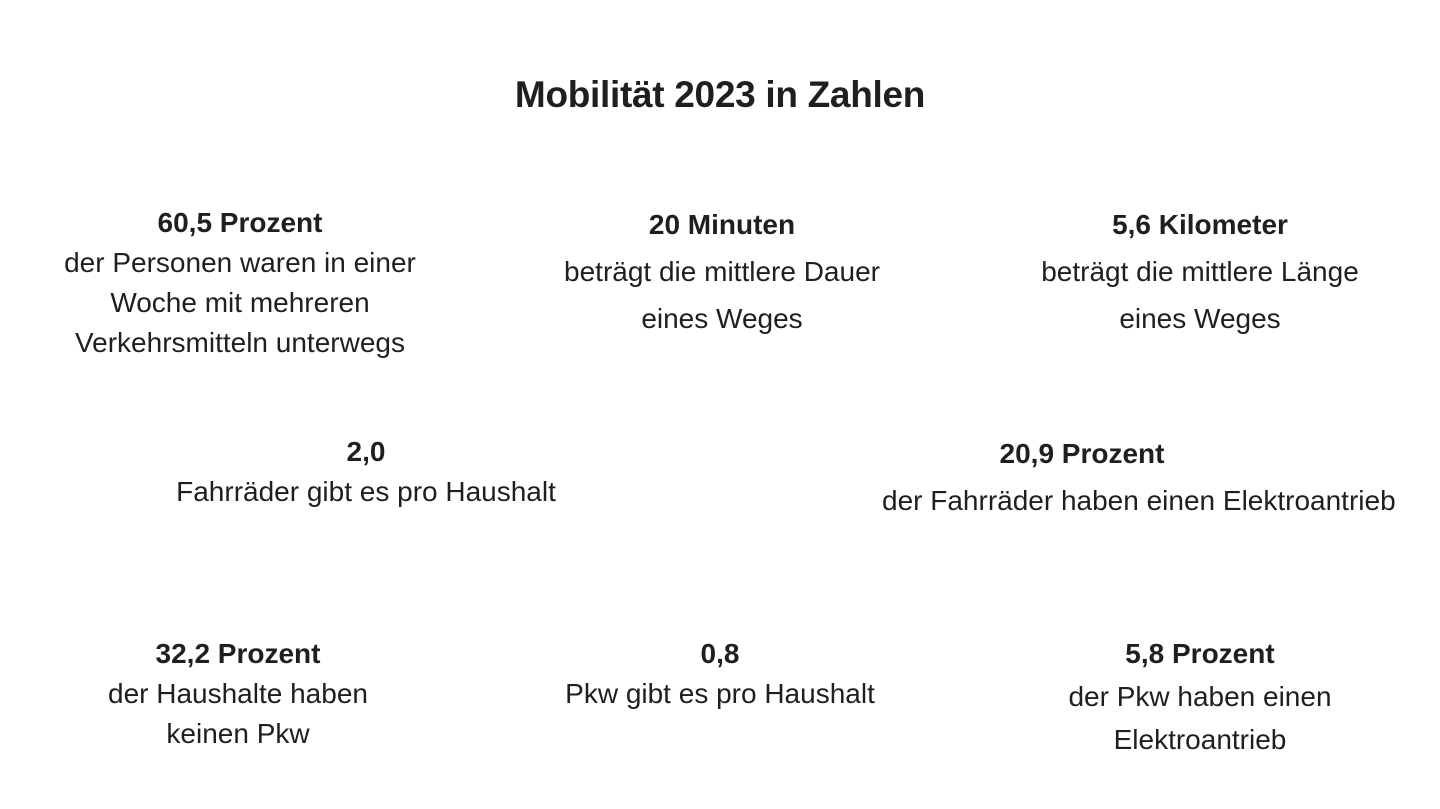 The height and width of the screenshot is (809, 1440). I want to click on stat-label-line: keinen Pkw, so click(238, 733).